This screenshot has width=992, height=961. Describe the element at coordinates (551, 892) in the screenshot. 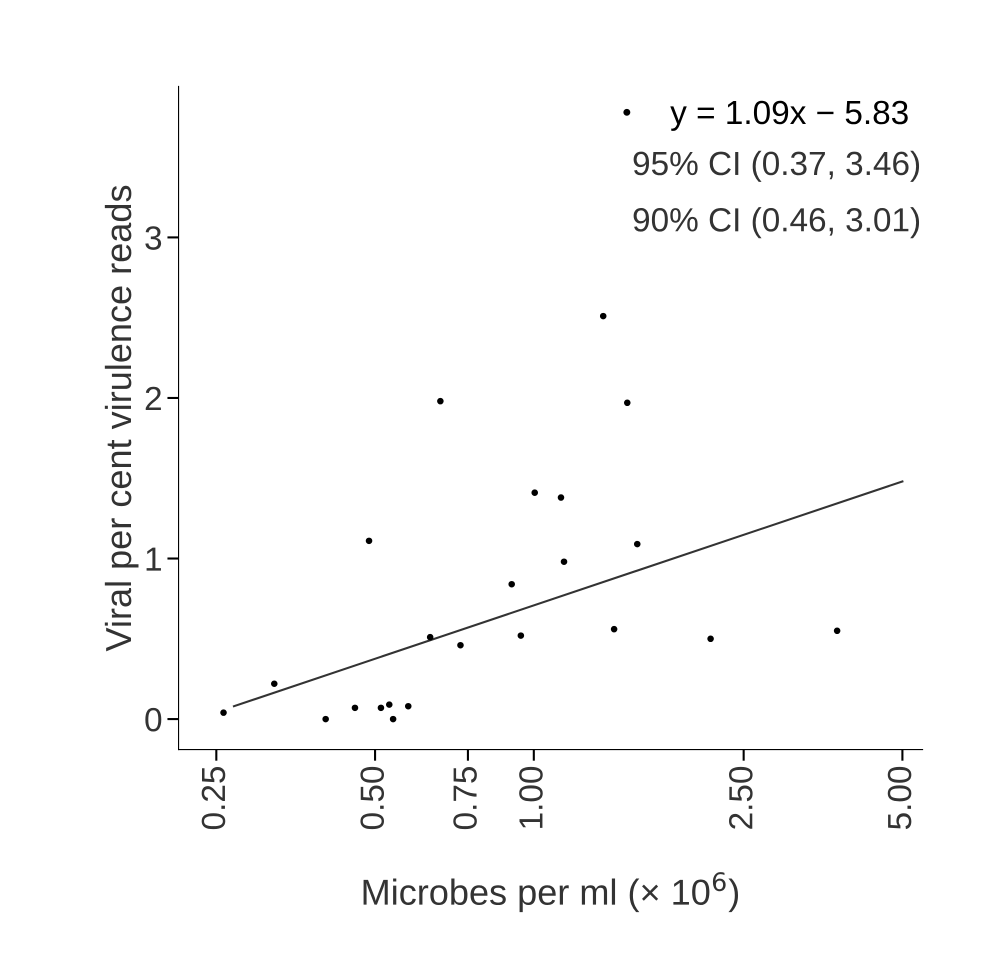

I see `x-axis-title: Microbes per ml (× 10$^{6}$)` at that location.